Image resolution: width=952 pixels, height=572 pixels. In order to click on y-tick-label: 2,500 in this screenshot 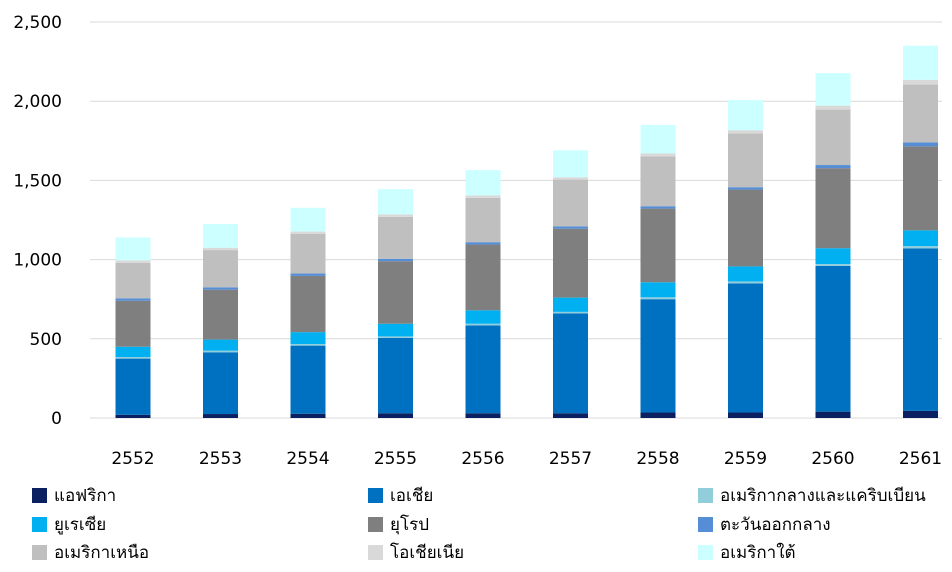, I will do `click(37, 23)`.